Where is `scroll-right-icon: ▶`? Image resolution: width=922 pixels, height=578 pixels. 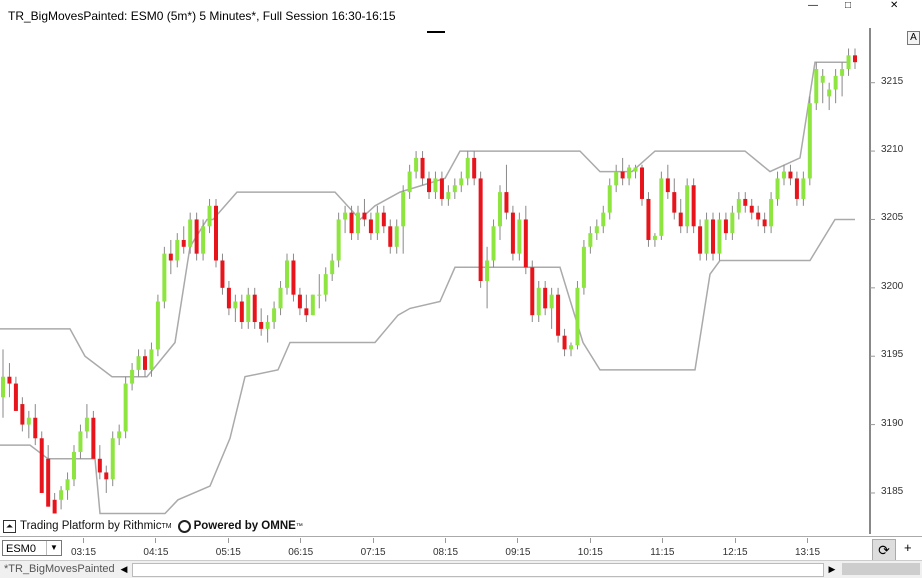 scroll-right-icon: ▶ is located at coordinates (832, 569).